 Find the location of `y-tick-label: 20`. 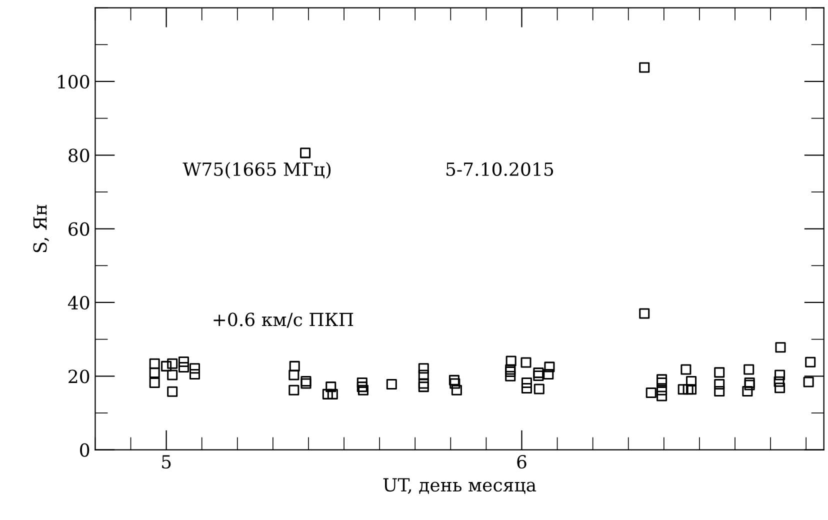

y-tick-label: 20 is located at coordinates (79, 377).